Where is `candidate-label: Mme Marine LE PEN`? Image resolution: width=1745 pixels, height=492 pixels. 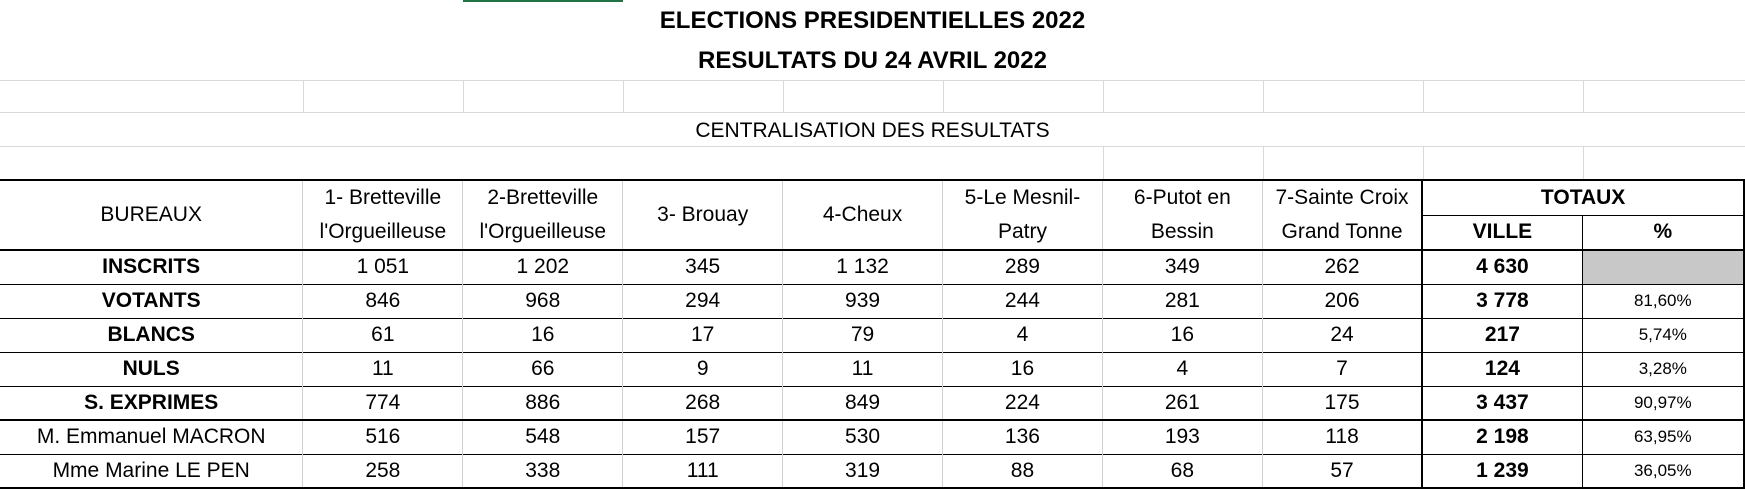 candidate-label: Mme Marine LE PEN is located at coordinates (151, 471).